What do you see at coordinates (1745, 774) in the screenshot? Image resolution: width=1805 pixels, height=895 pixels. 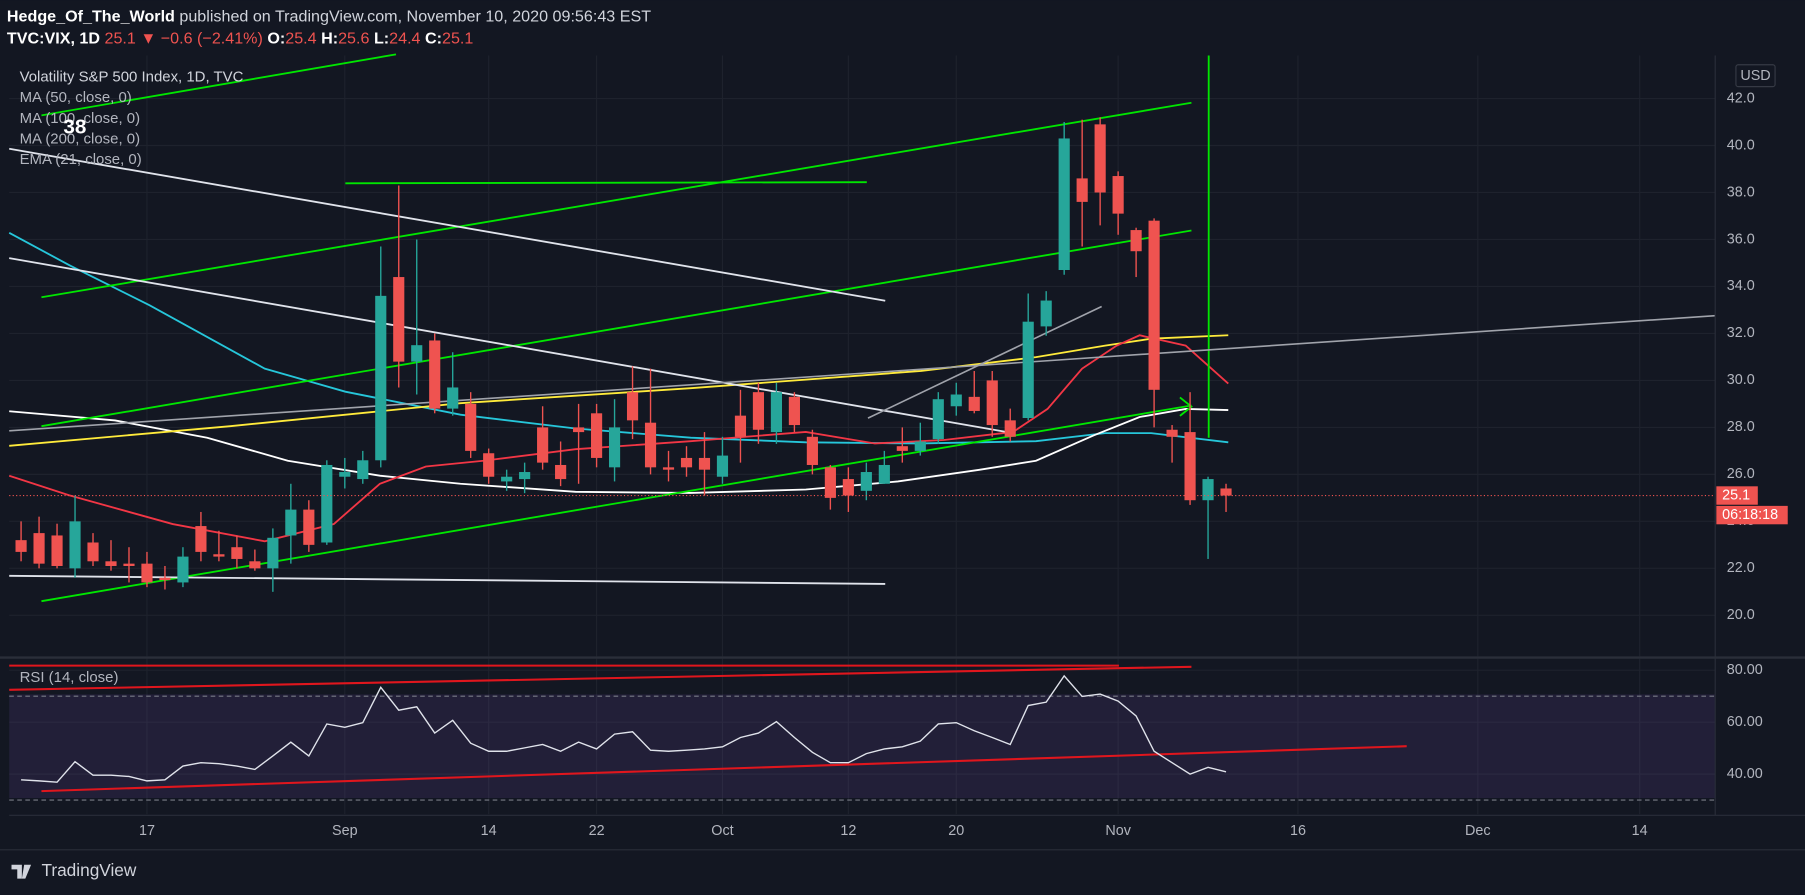 I see `rsi-tick-label: 40.00` at bounding box center [1745, 774].